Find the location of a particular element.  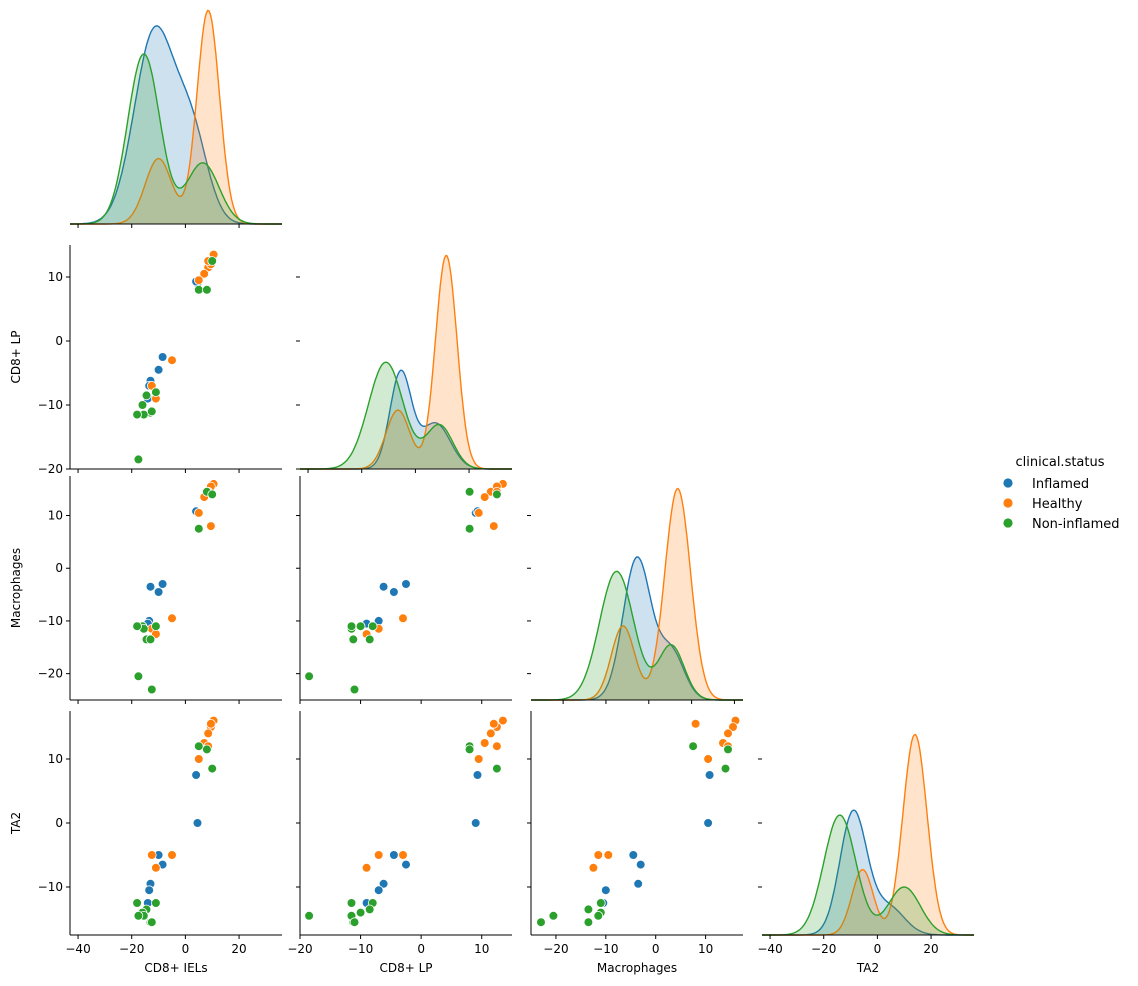

y-axis-label: TA2 is located at coordinates (16, 823).